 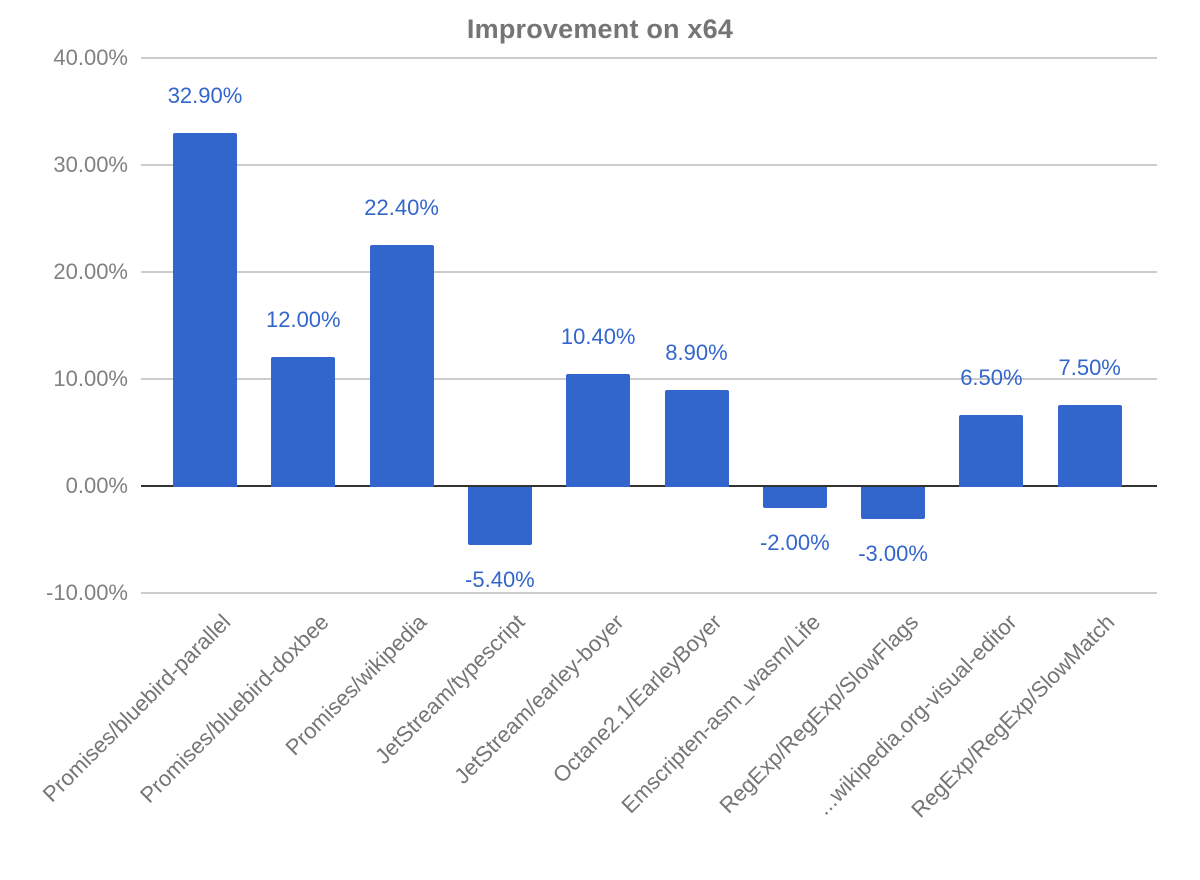 What do you see at coordinates (1089, 367) in the screenshot?
I see `value-label: 7.50%` at bounding box center [1089, 367].